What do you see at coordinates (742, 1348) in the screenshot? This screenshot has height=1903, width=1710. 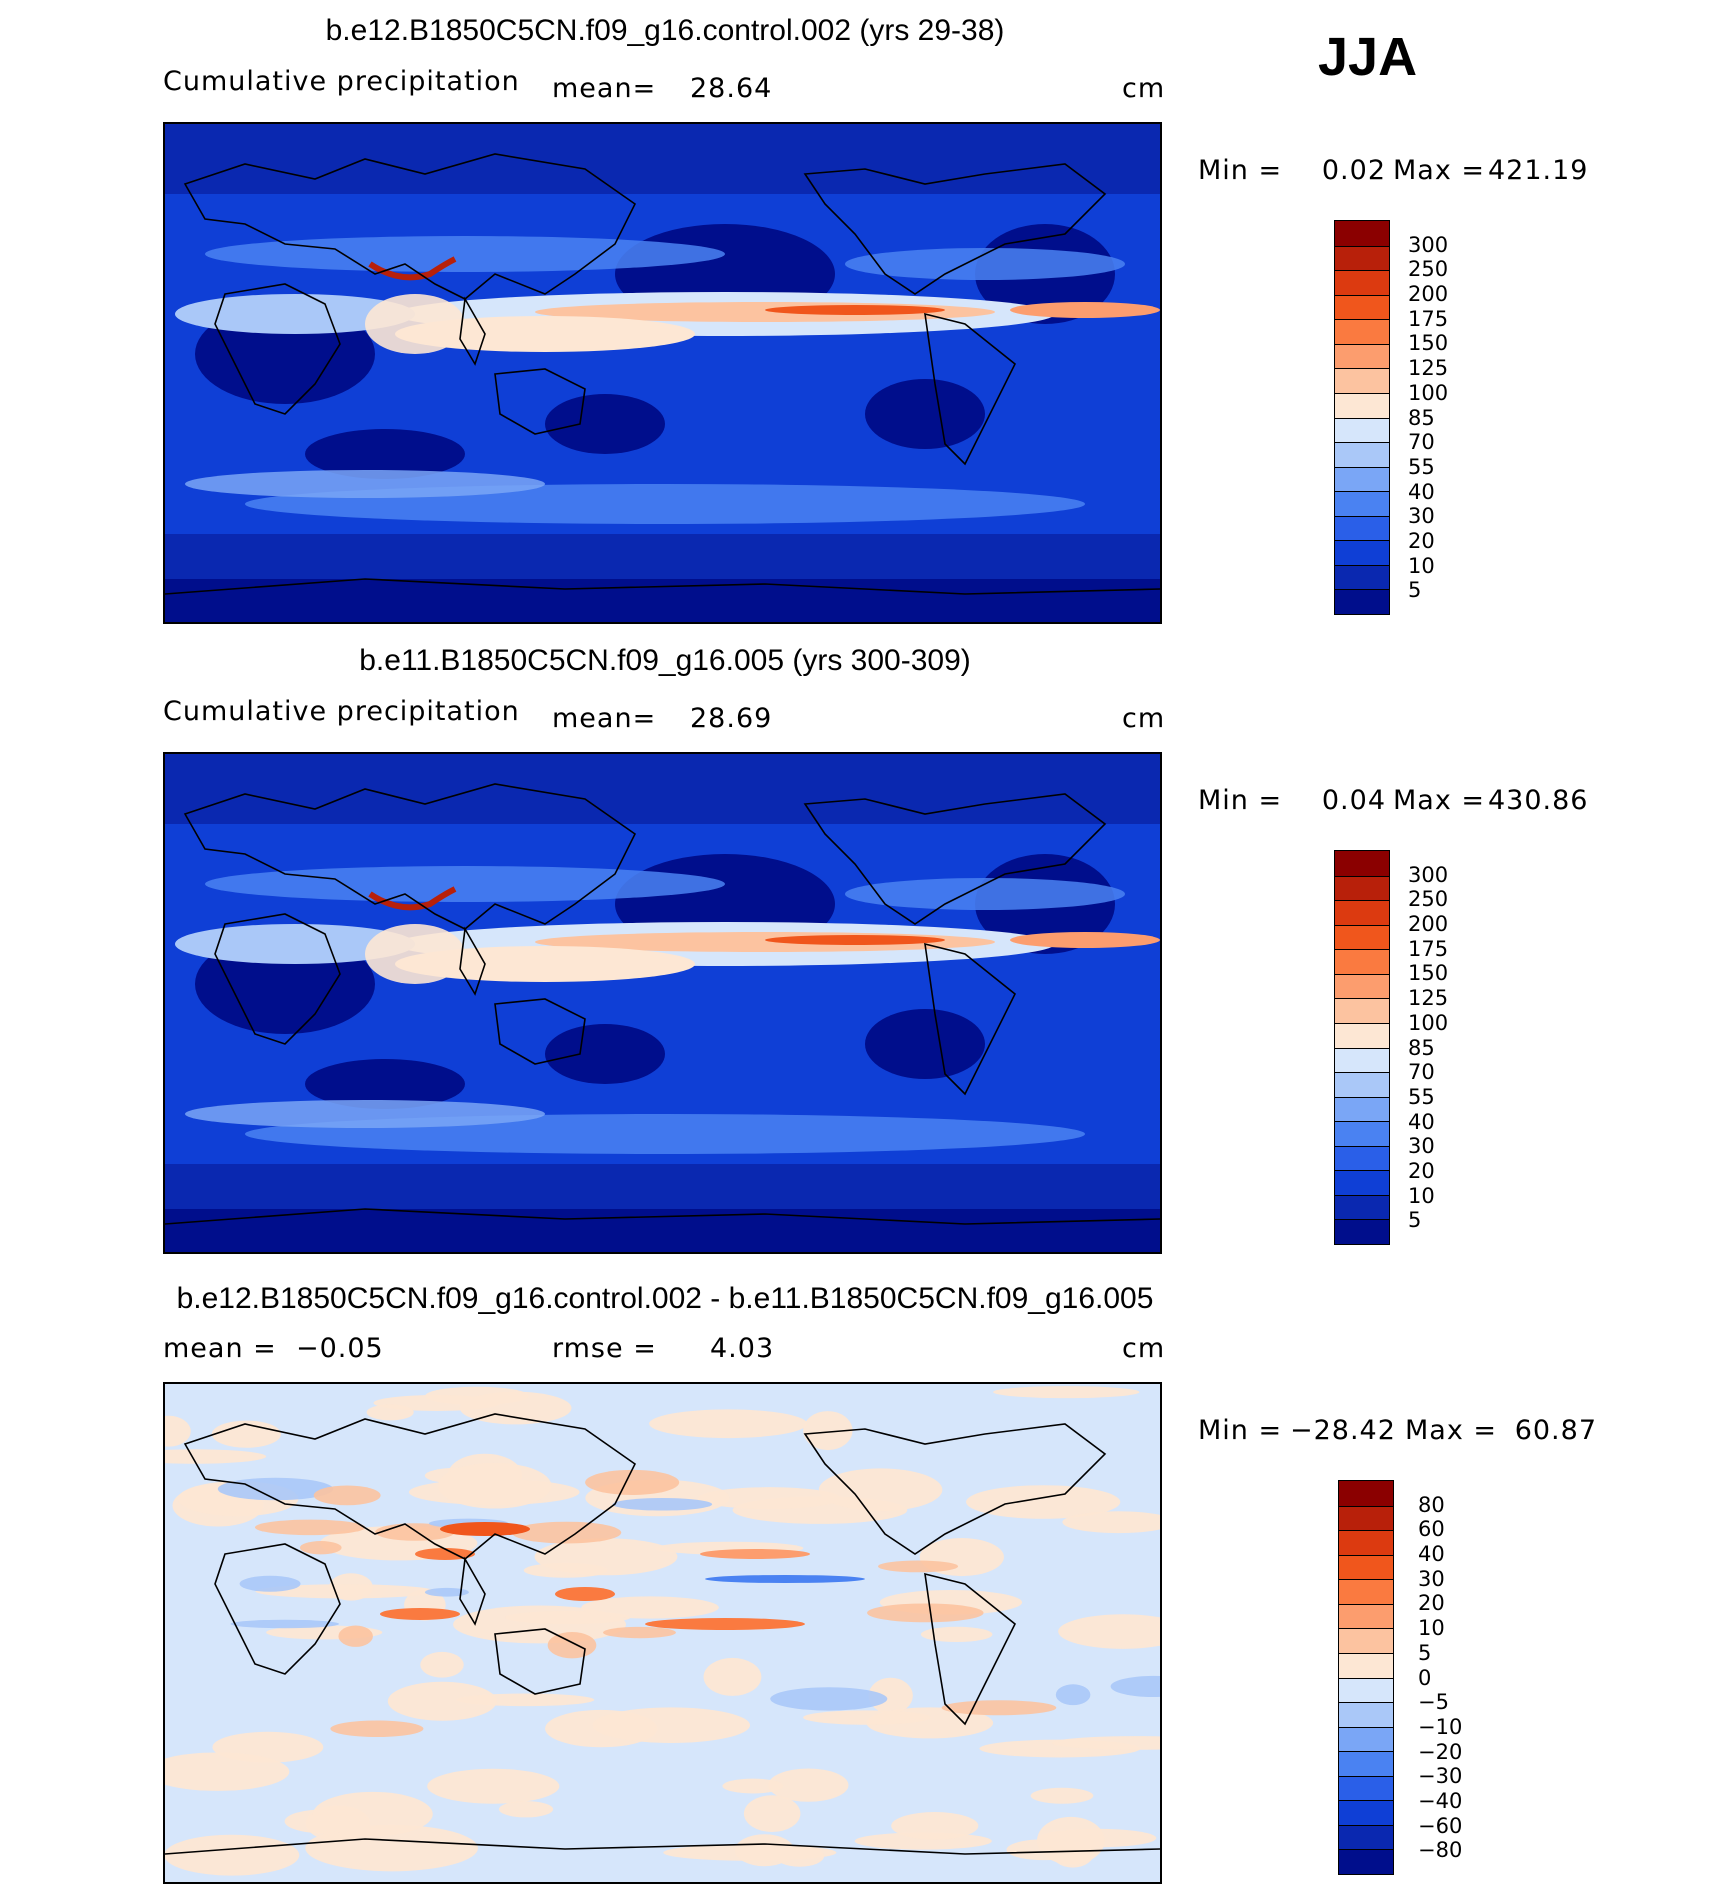 I see `panel3-rmse-value: 4.03` at bounding box center [742, 1348].